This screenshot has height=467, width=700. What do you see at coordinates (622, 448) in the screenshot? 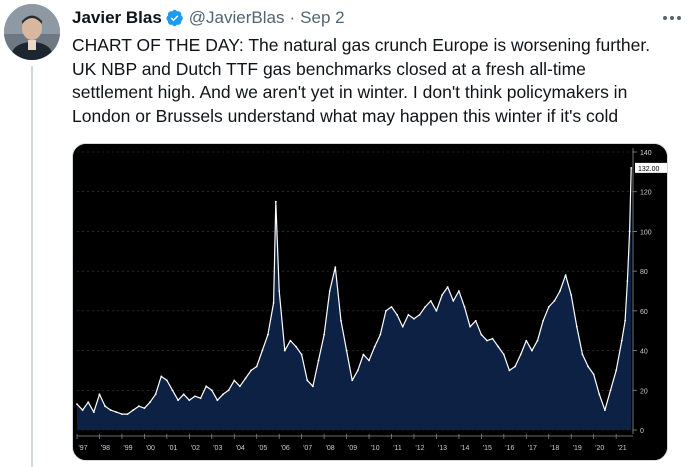
I see `x-tick-label: '21` at bounding box center [622, 448].